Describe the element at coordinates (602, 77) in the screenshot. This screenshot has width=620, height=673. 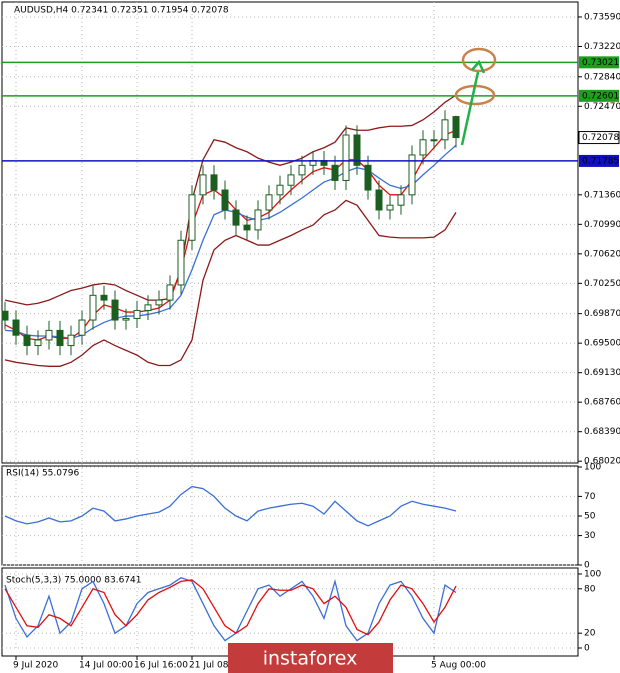
I see `y-tick-label: 0.72840` at that location.